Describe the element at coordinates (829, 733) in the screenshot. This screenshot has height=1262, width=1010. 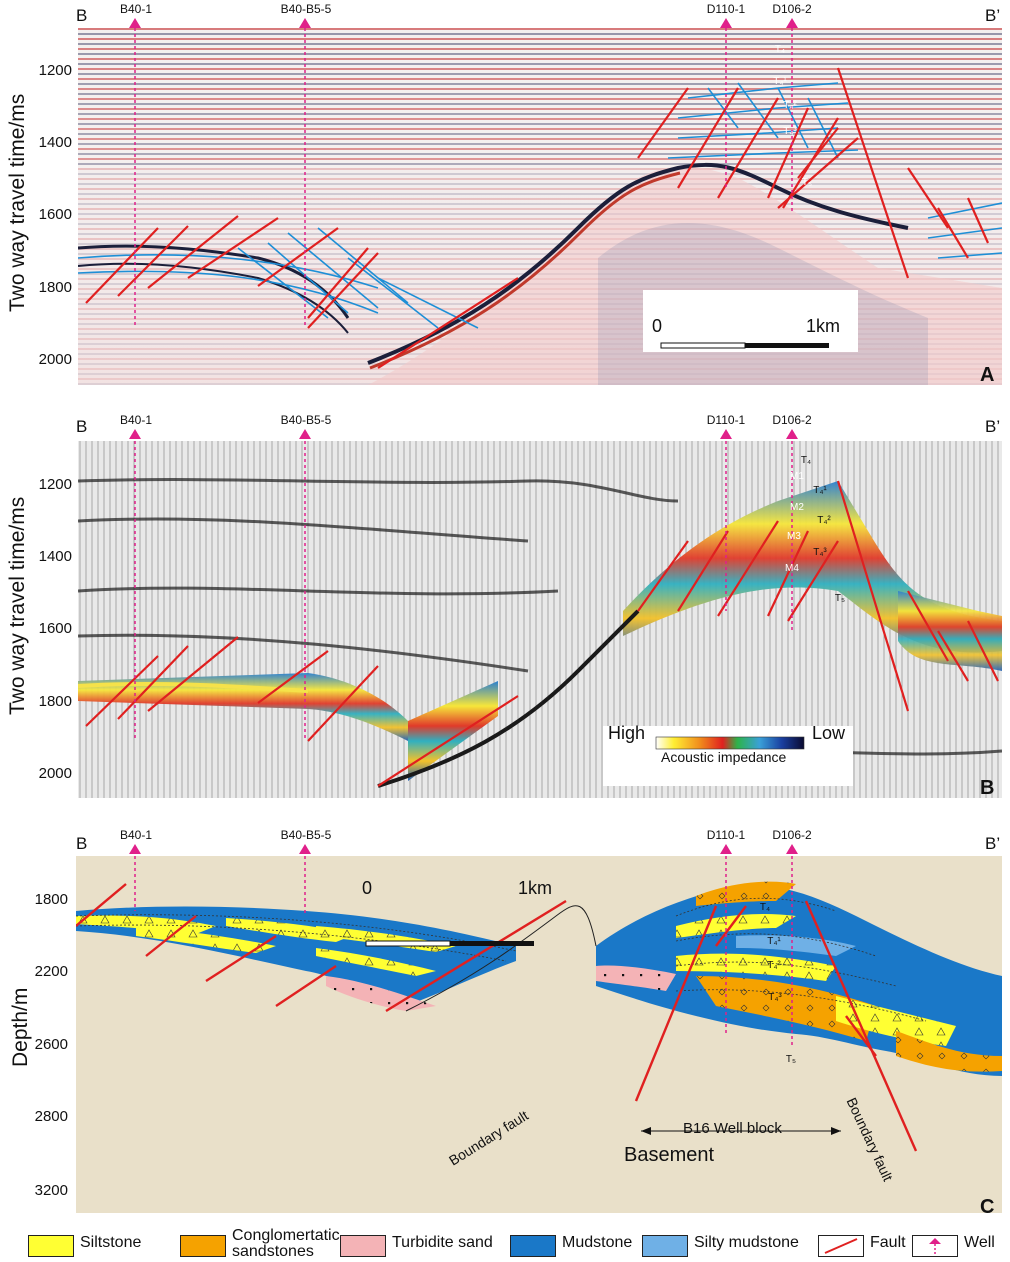
I see `impedance-low-label: Low` at that location.